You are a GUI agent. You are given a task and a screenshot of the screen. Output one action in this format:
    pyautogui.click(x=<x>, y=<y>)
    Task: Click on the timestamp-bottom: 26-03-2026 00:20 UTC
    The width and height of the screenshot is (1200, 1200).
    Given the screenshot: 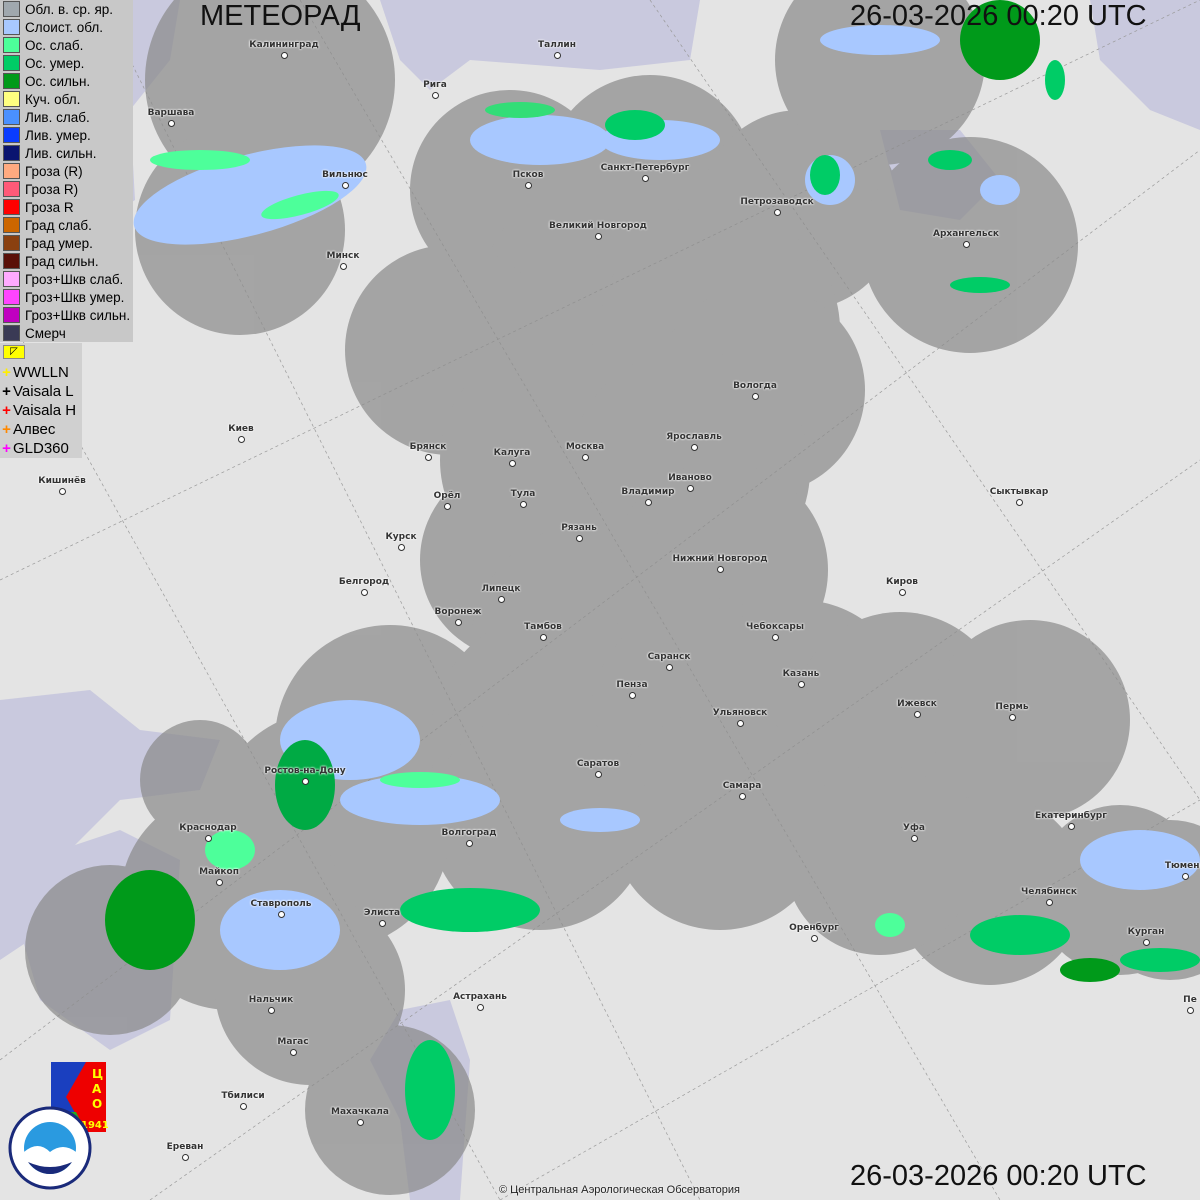 What is the action you would take?
    pyautogui.click(x=998, y=1176)
    